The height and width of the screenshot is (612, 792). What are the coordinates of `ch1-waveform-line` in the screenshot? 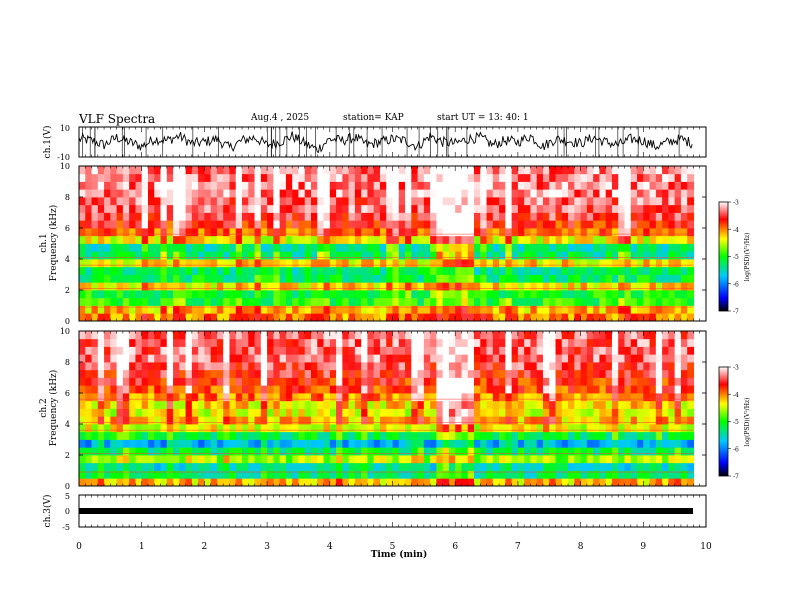 It's located at (385, 142).